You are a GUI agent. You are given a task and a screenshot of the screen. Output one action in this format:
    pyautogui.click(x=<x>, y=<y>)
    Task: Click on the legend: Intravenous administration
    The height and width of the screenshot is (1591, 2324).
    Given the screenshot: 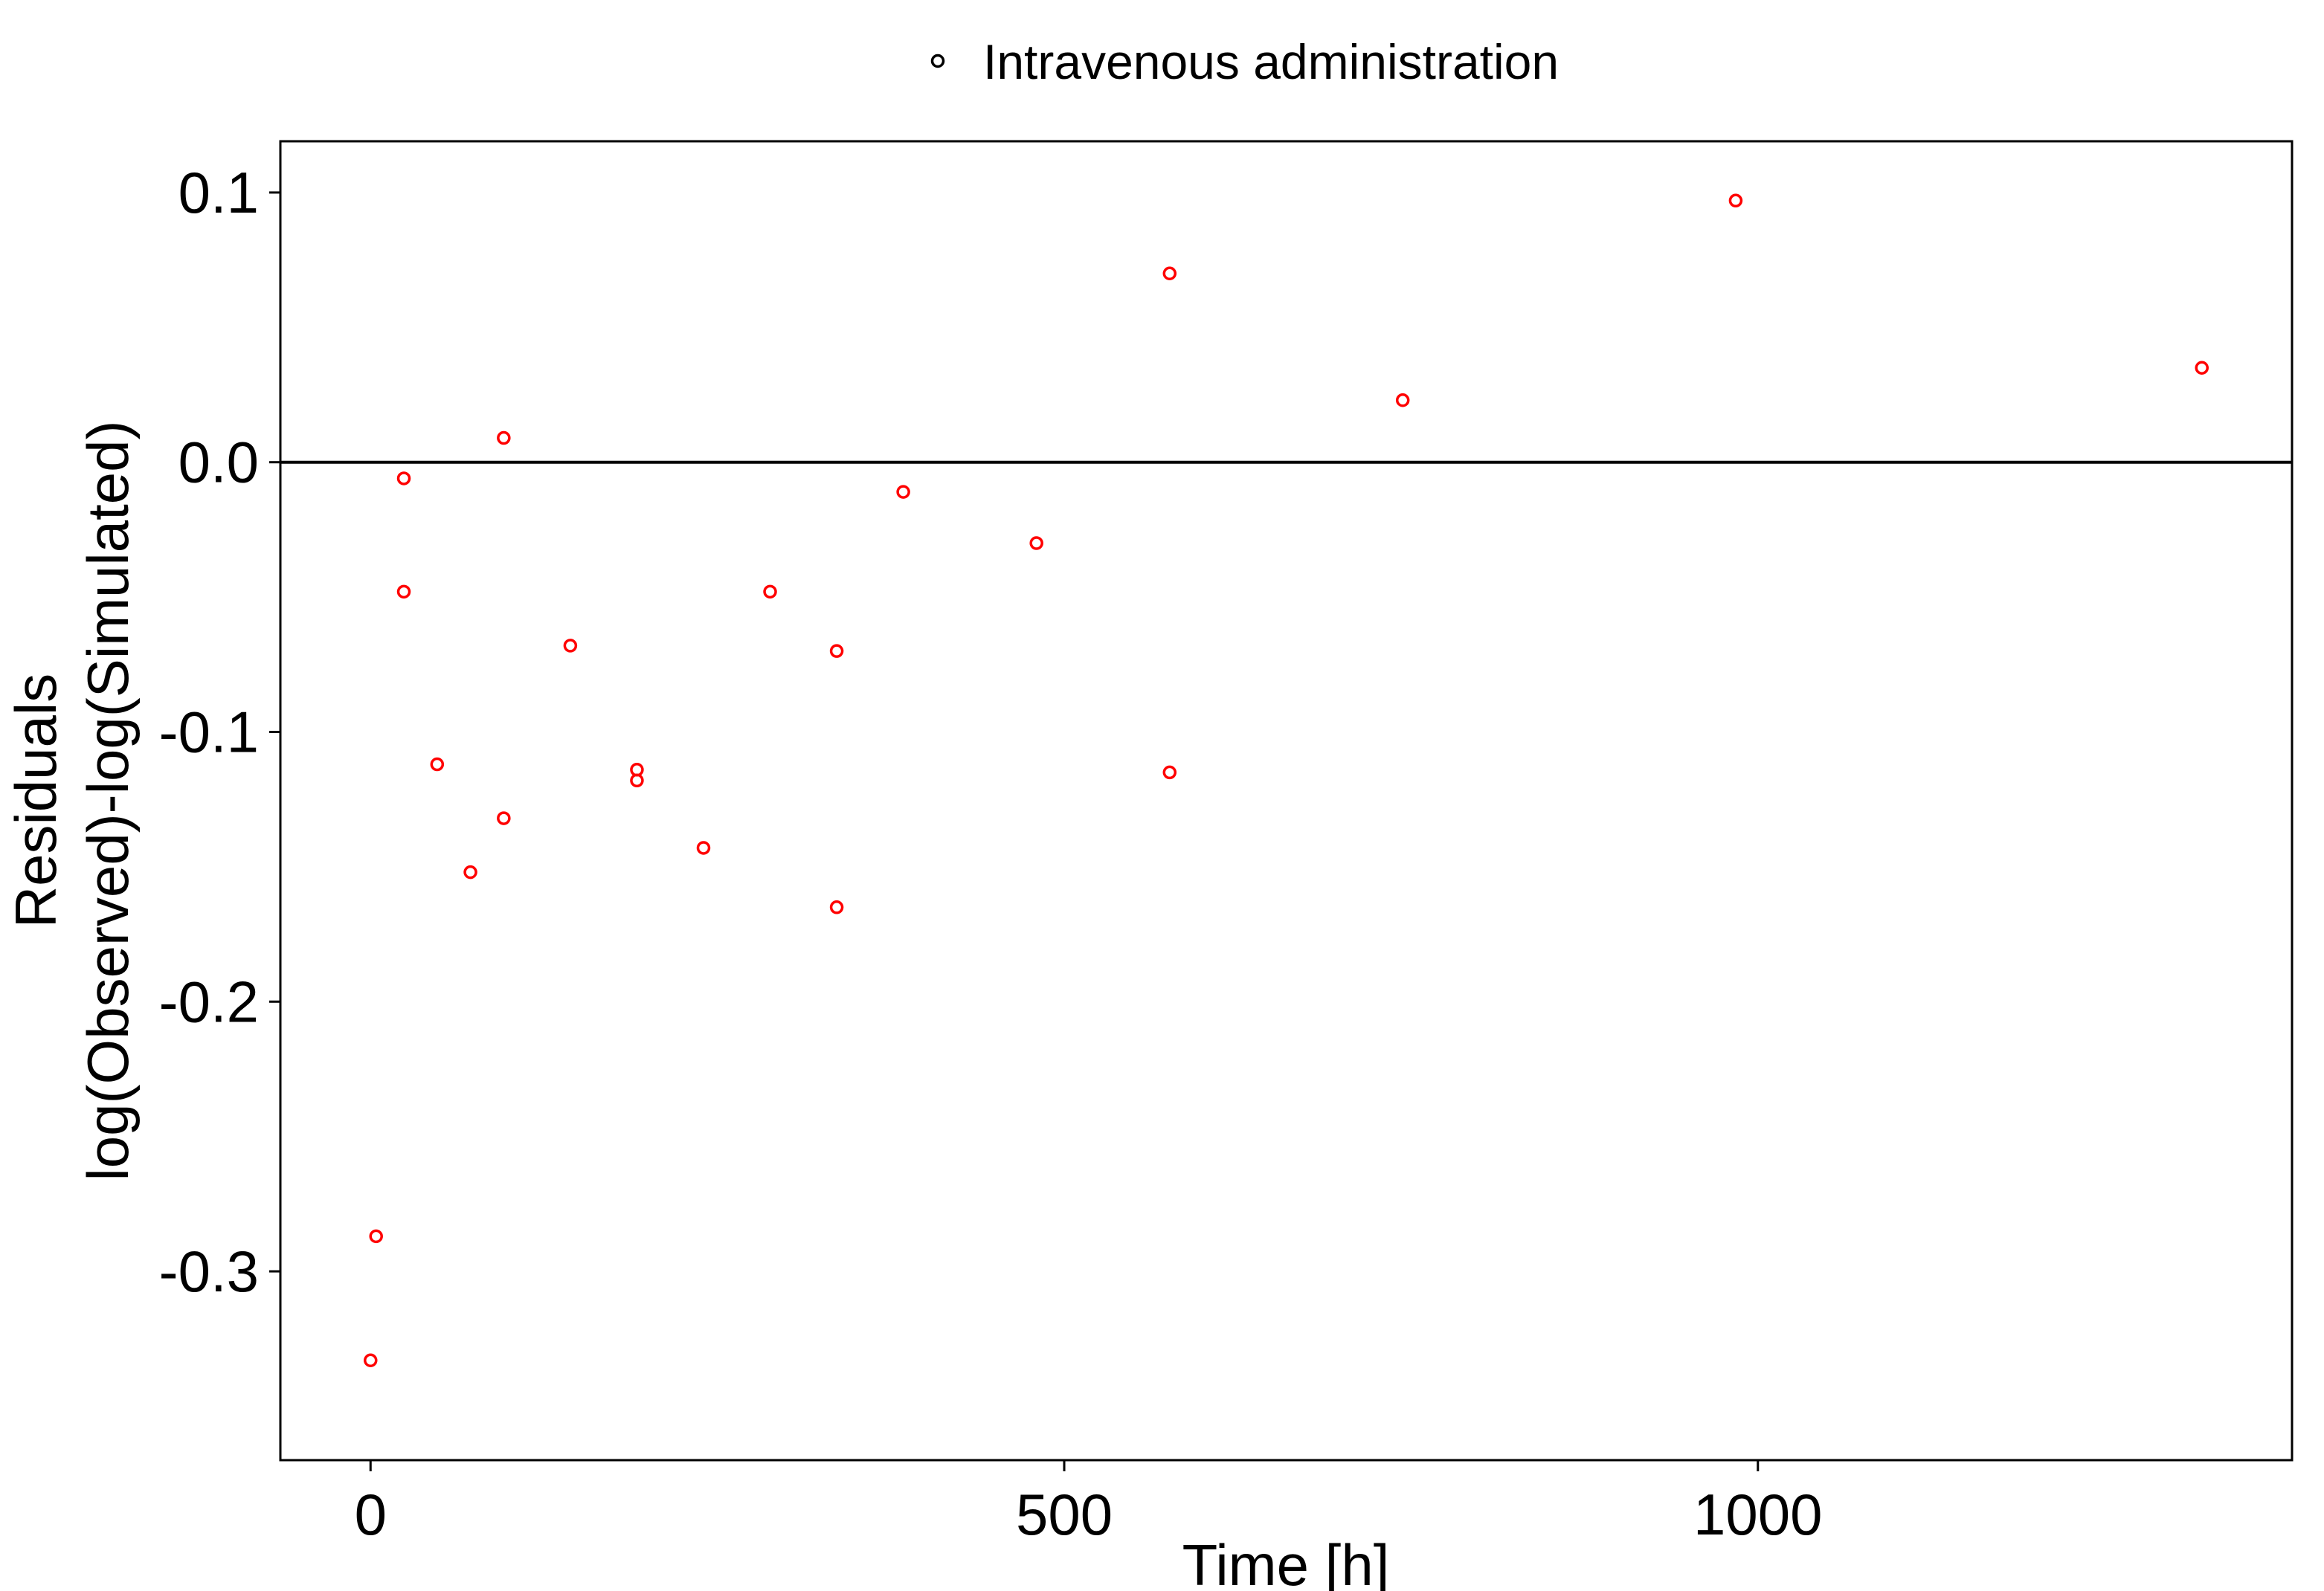 What is the action you would take?
    pyautogui.click(x=1244, y=61)
    